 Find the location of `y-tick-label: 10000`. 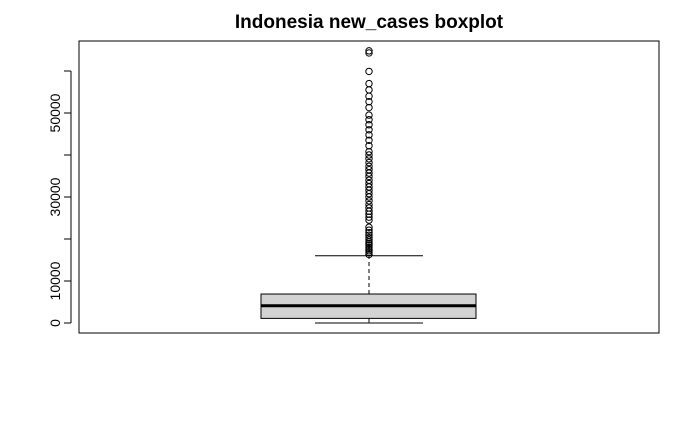

y-tick-label: 10000 is located at coordinates (55, 280).